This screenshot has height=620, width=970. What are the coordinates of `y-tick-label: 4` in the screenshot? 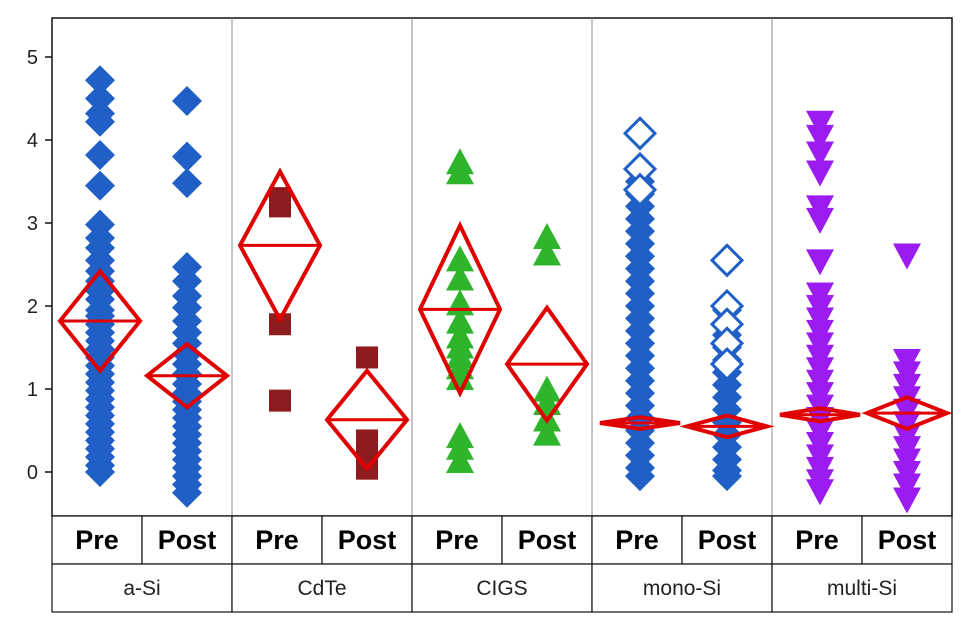 It's located at (32, 141).